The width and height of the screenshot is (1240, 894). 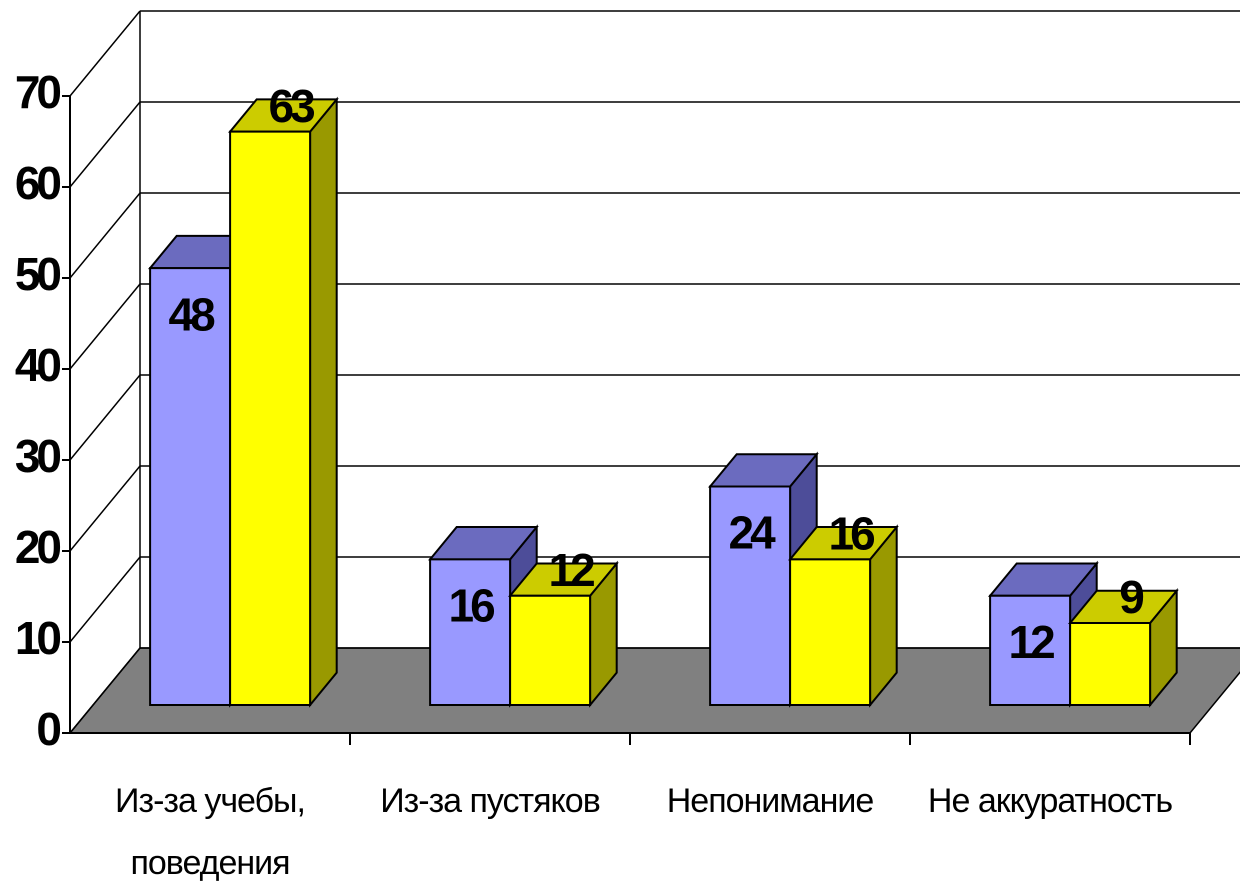 What do you see at coordinates (38, 92) in the screenshot?
I see `y-tick-label: 70` at bounding box center [38, 92].